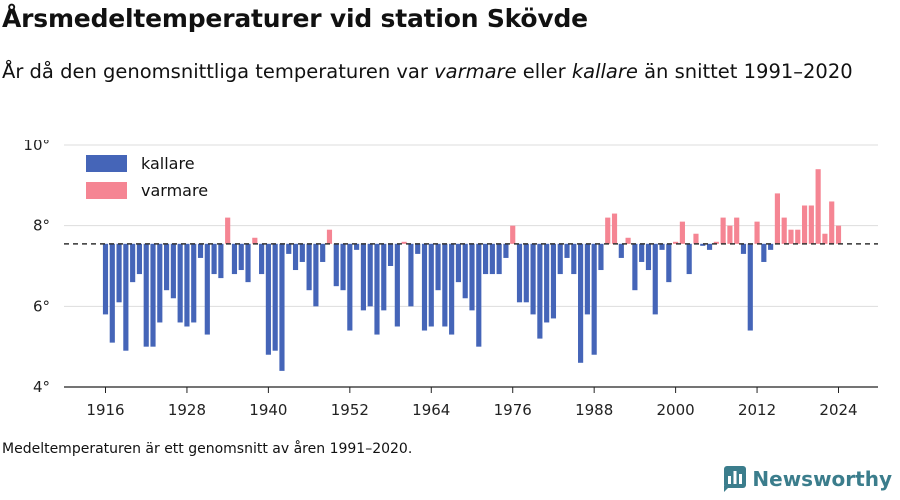 This screenshot has height=500, width=900. I want to click on x-tick-label: 2000, so click(676, 410).